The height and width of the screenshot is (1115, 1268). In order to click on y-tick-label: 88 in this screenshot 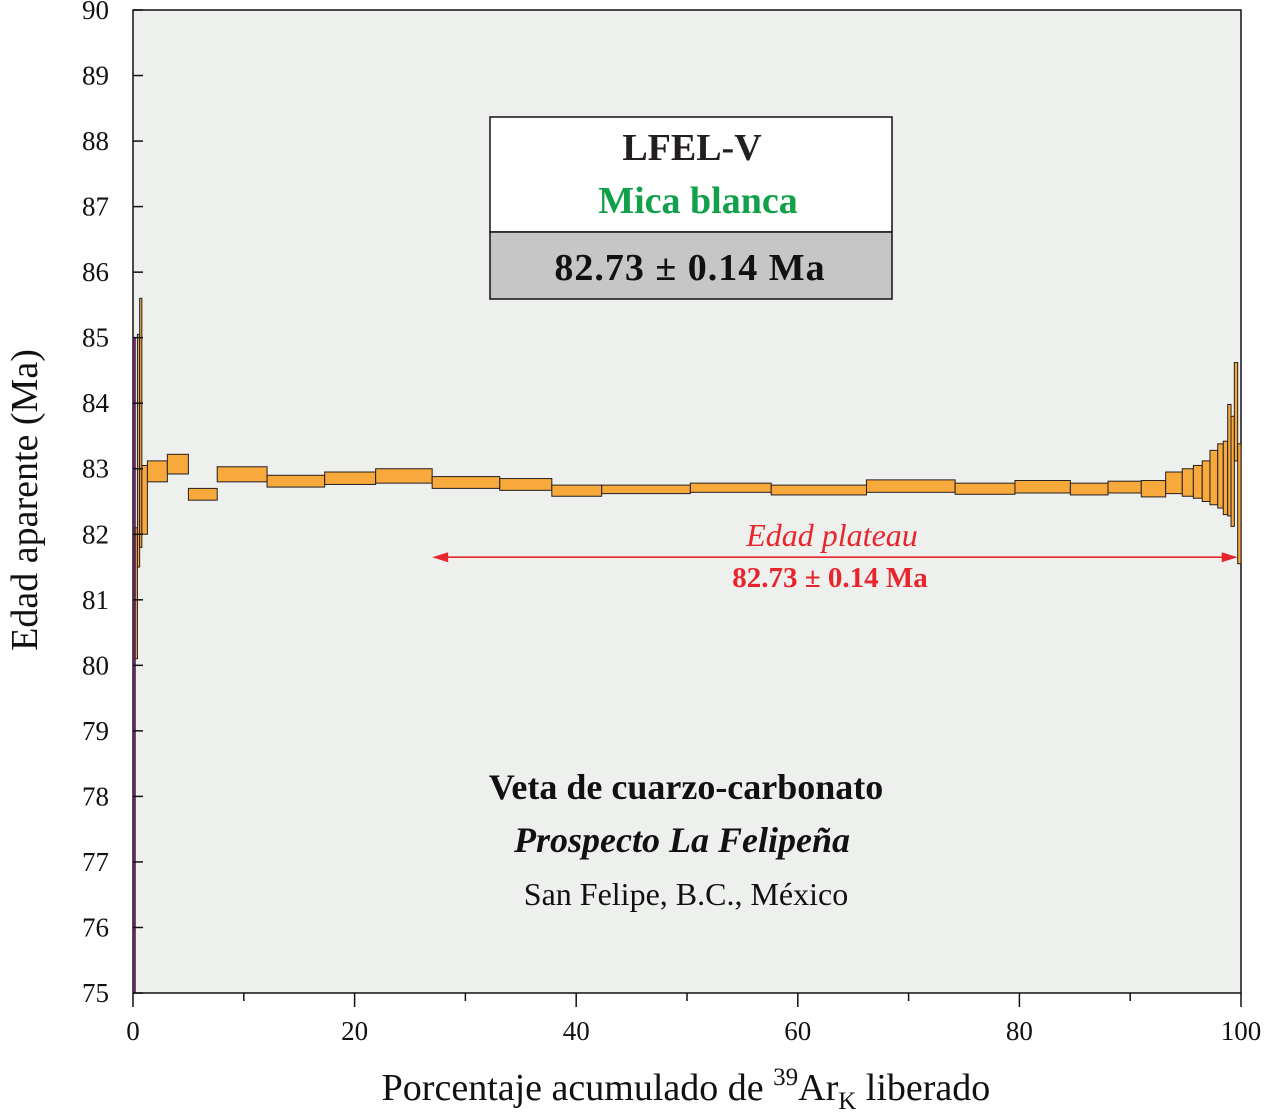, I will do `click(95, 141)`.